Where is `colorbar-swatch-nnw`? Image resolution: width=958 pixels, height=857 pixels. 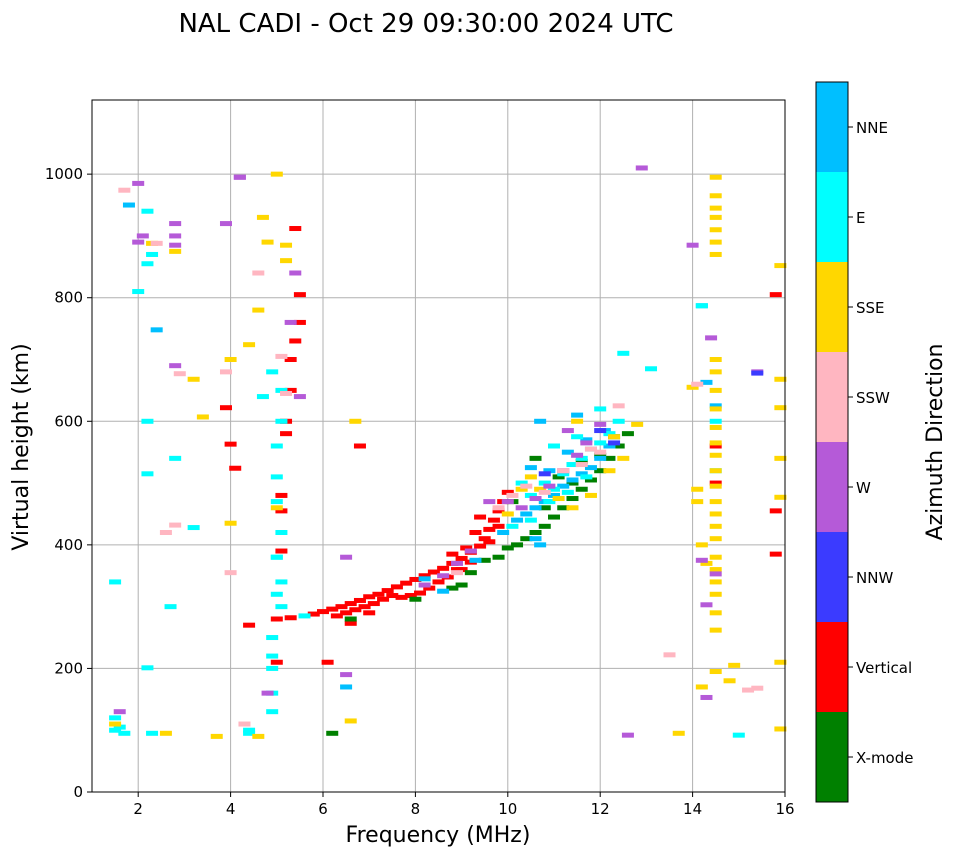 colorbar-swatch-nnw is located at coordinates (832, 577).